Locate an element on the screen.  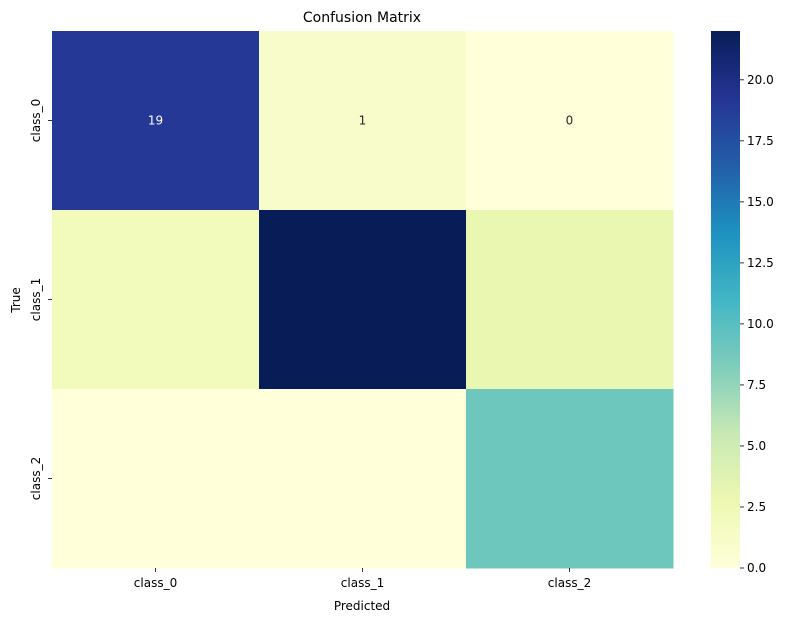
x-tick-label-1: class_1 is located at coordinates (362, 583).